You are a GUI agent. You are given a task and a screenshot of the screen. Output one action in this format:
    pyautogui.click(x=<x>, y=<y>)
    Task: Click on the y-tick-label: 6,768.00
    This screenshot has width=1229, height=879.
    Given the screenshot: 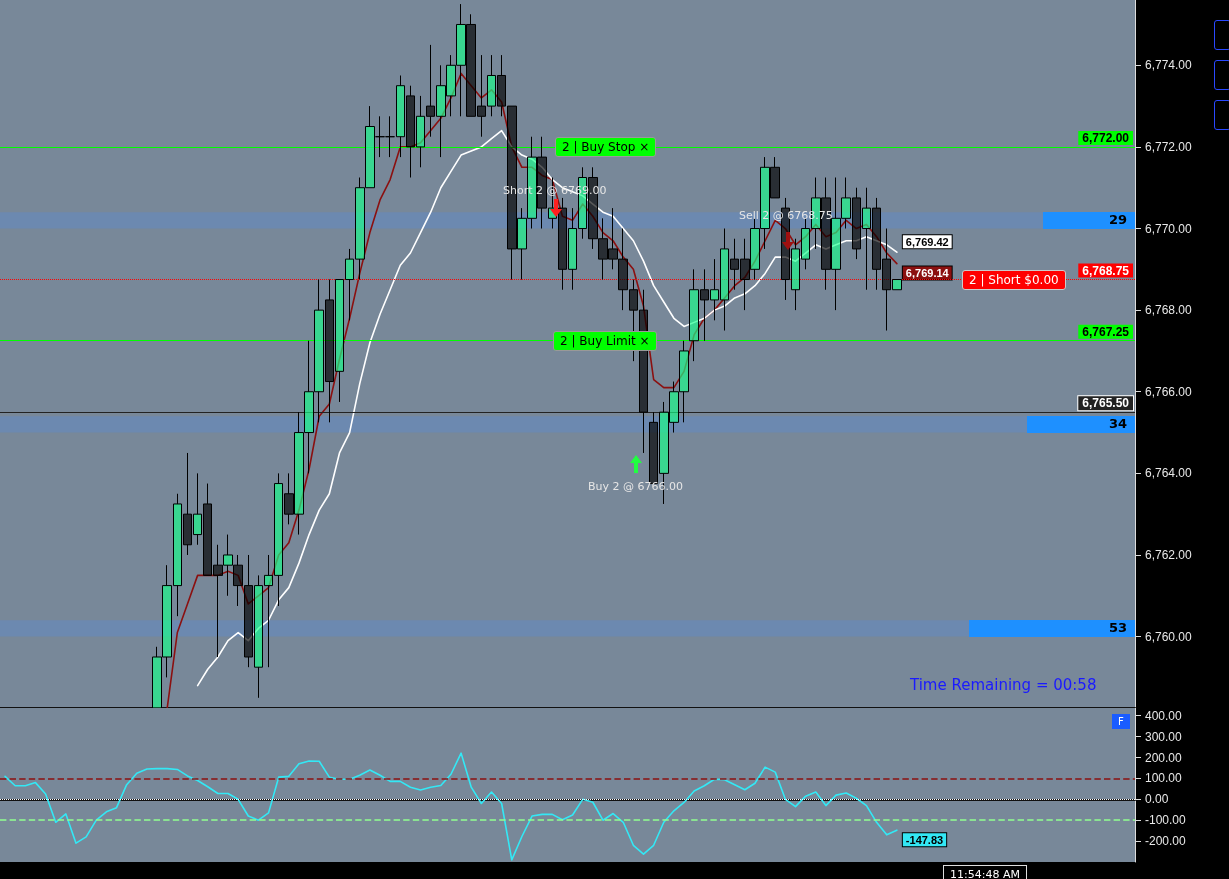 What is the action you would take?
    pyautogui.click(x=1169, y=310)
    